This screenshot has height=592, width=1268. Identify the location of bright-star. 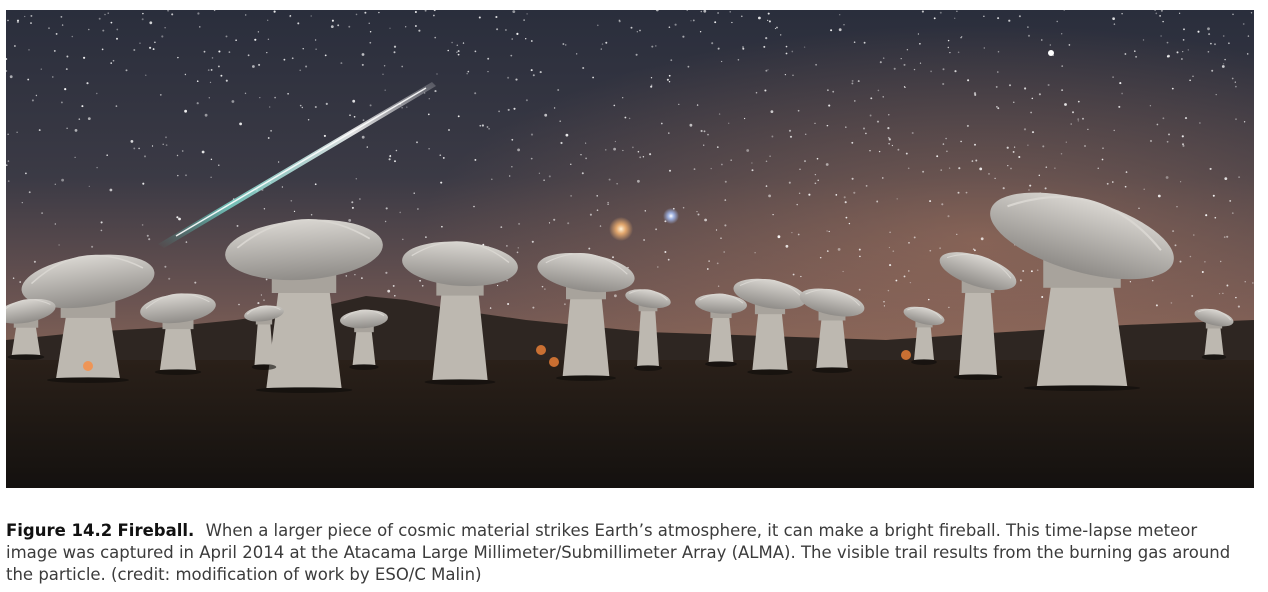
(671, 216).